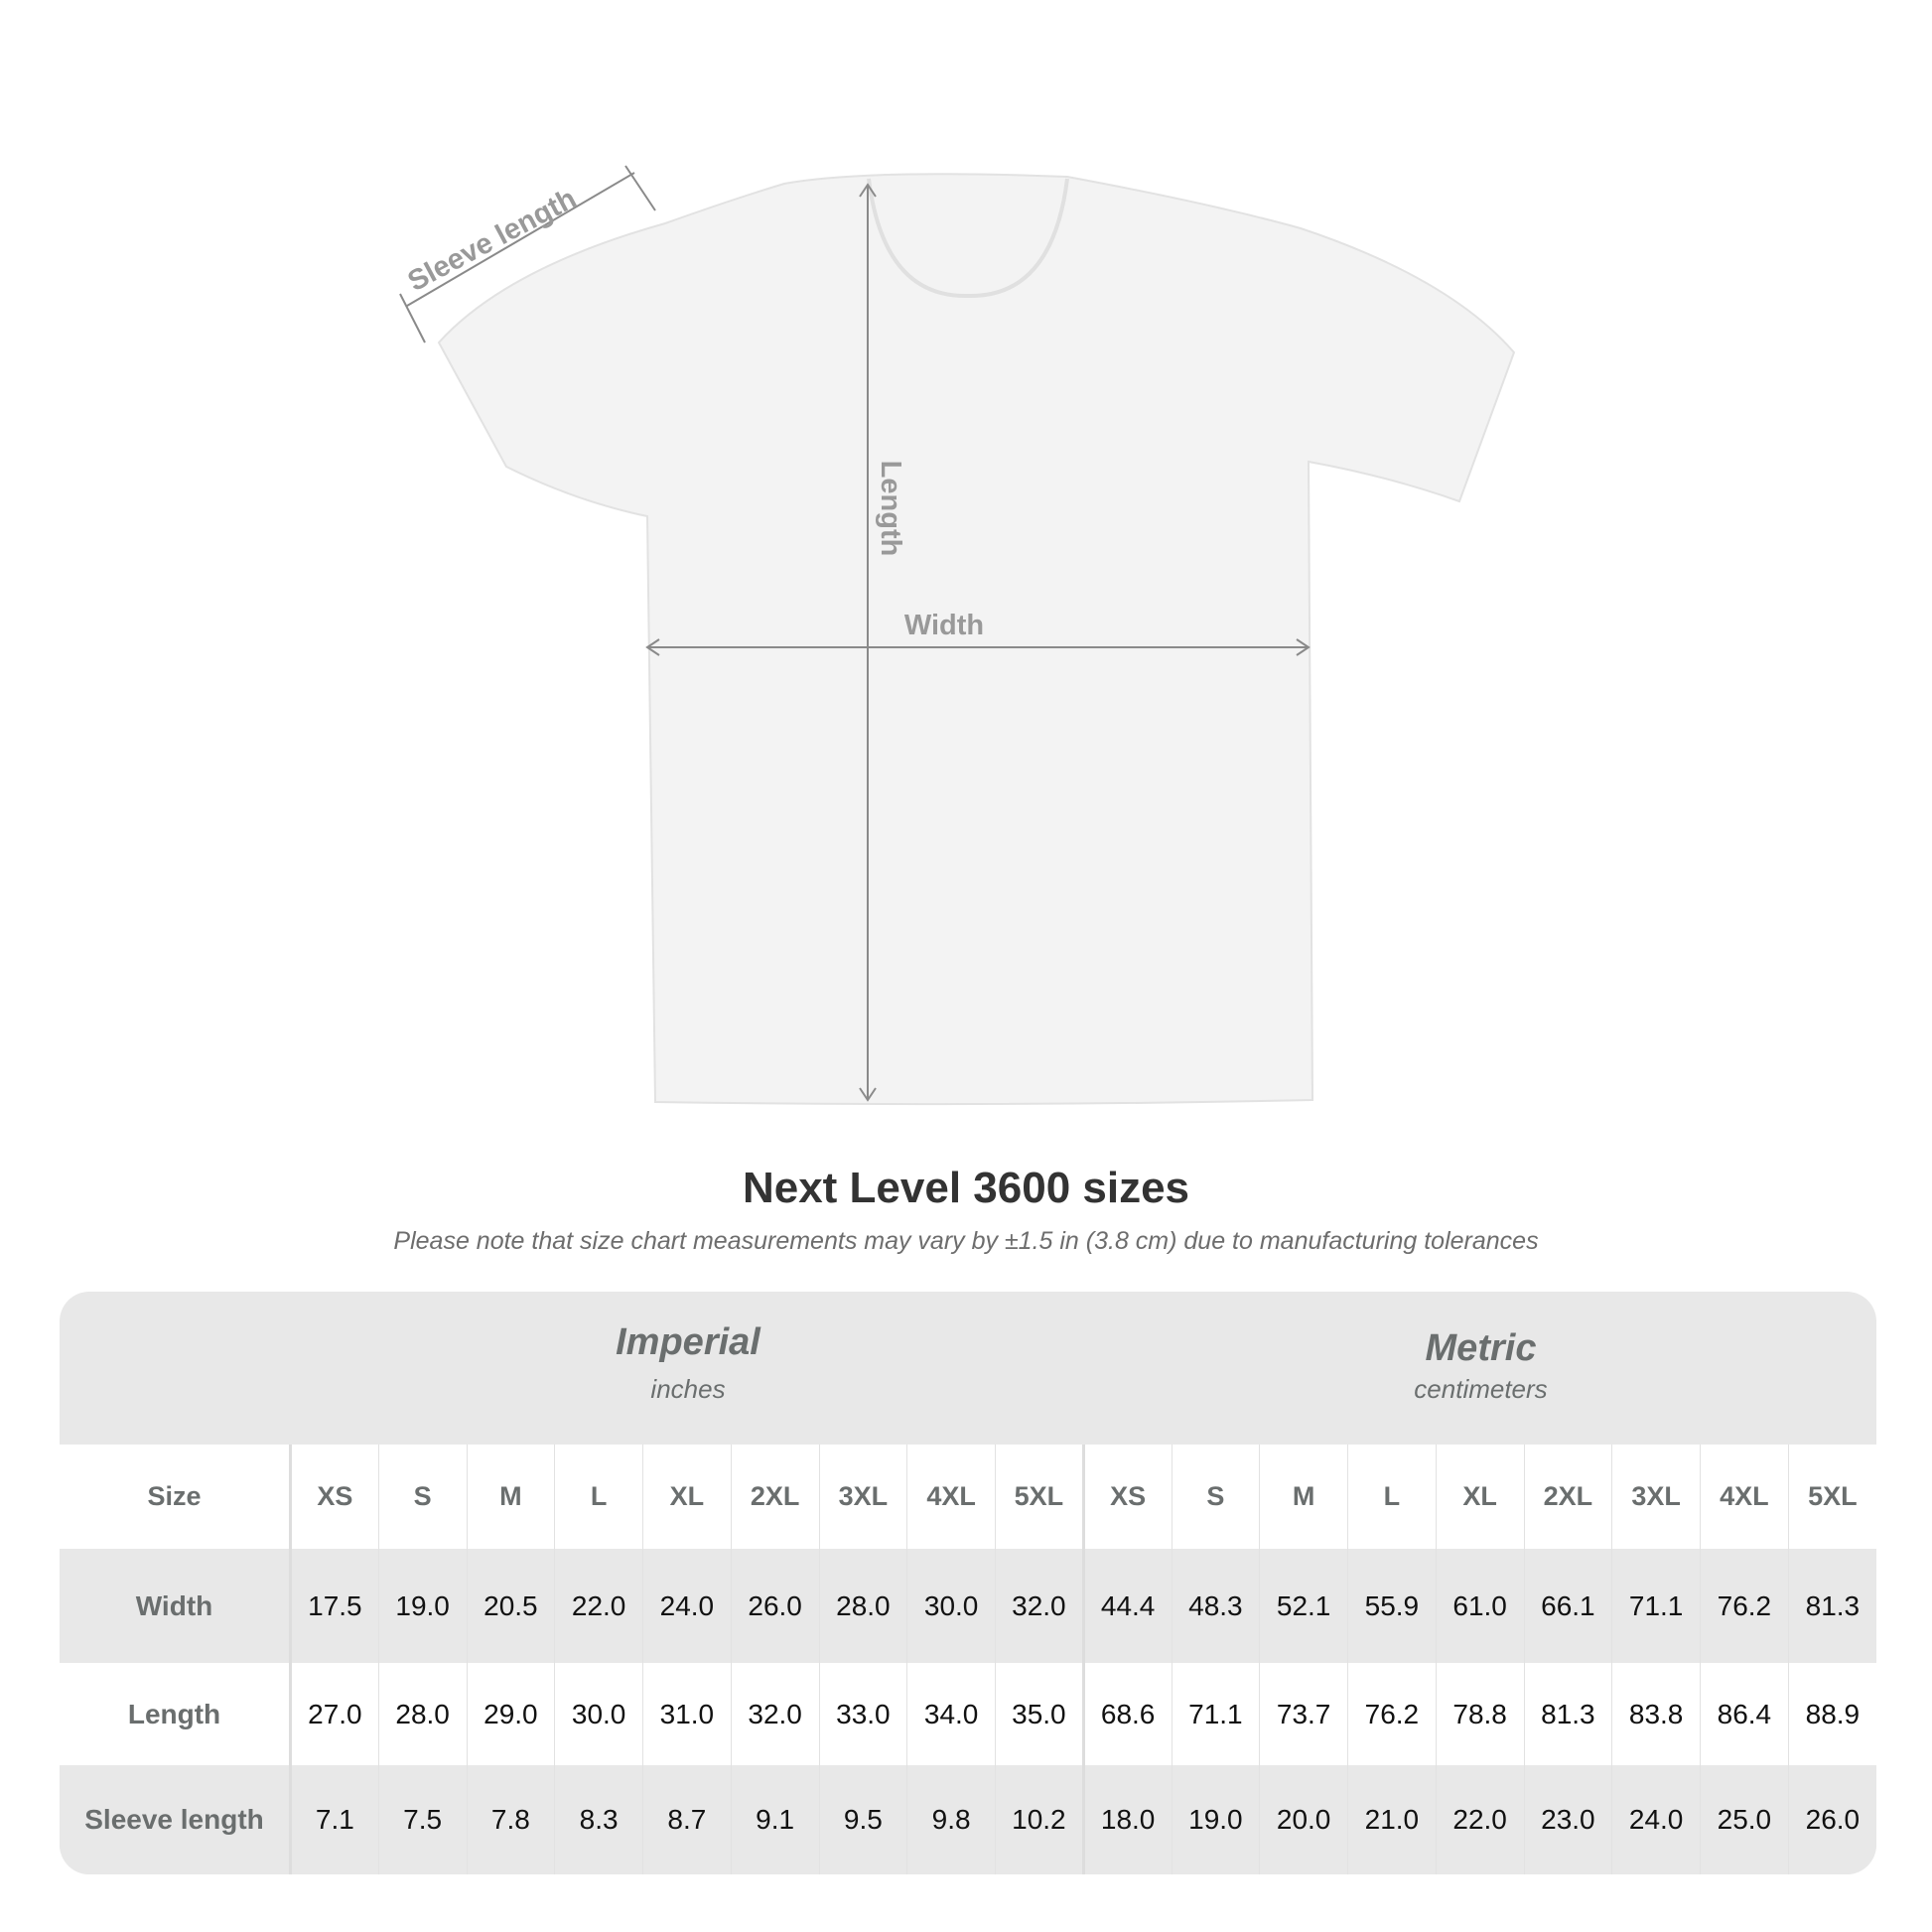  Describe the element at coordinates (422, 1497) in the screenshot. I see `imperial-cell: S` at that location.